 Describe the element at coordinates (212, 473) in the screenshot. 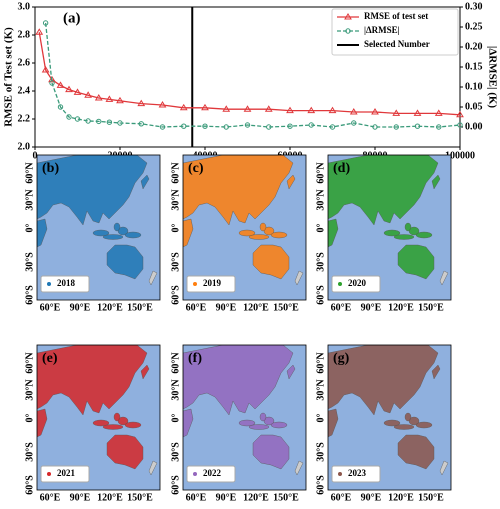

I see `map-legend-label: 2022` at that location.